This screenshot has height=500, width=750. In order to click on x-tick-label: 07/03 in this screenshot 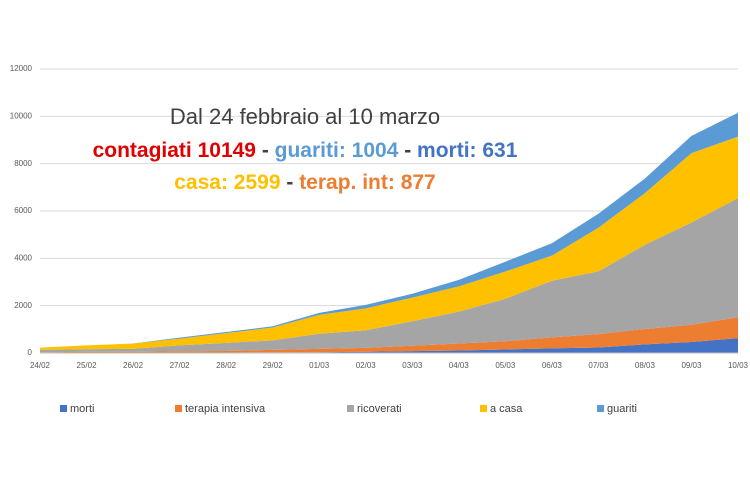, I will do `click(598, 365)`.